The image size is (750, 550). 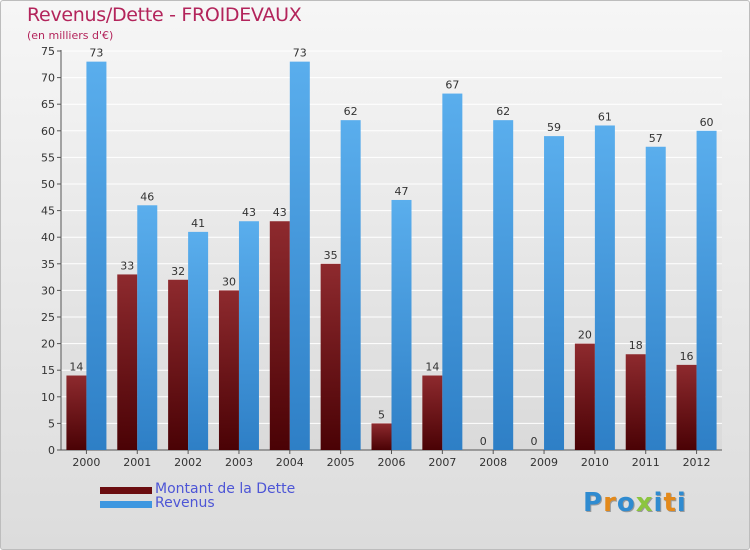 I want to click on logo-letter: o, so click(x=626, y=503).